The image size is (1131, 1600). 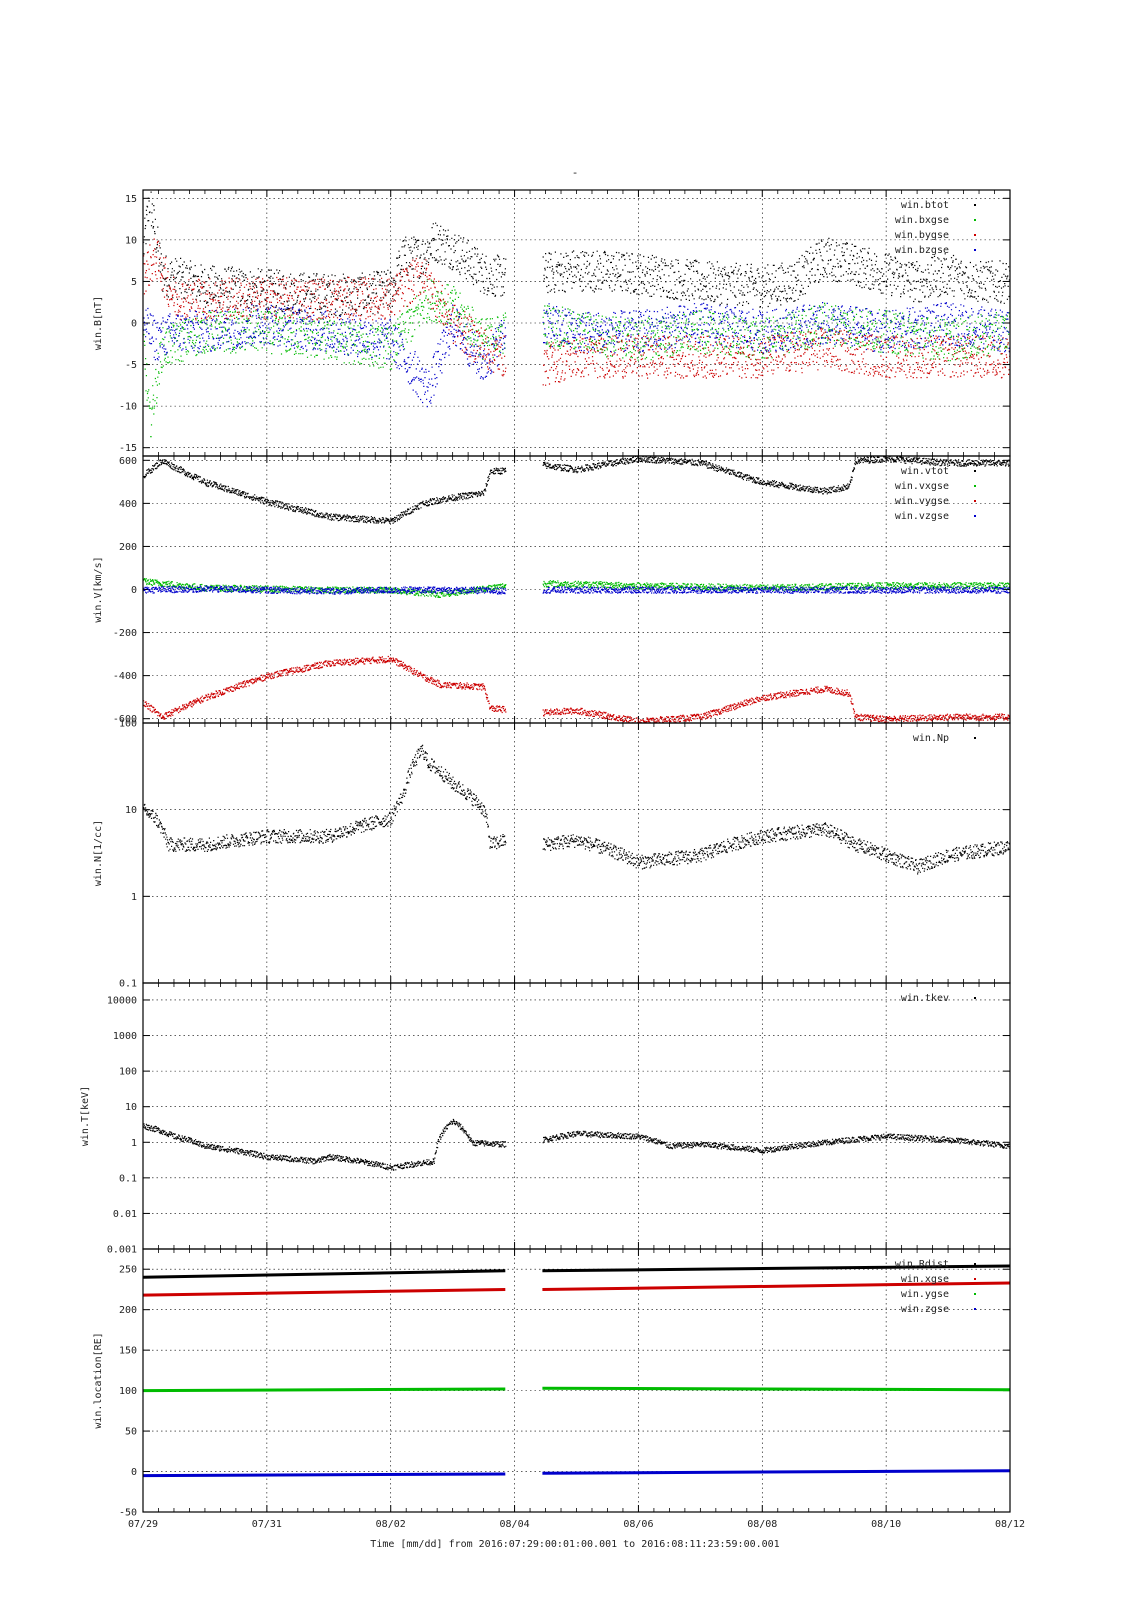 I want to click on y-tick-label: 250, so click(x=128, y=1270).